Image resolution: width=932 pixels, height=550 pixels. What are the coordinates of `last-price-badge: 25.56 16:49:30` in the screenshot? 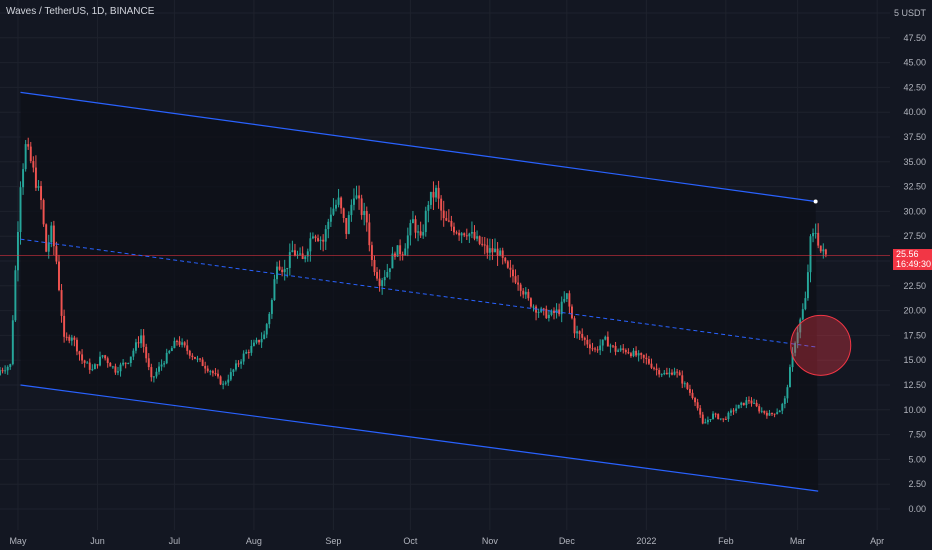 It's located at (912, 259).